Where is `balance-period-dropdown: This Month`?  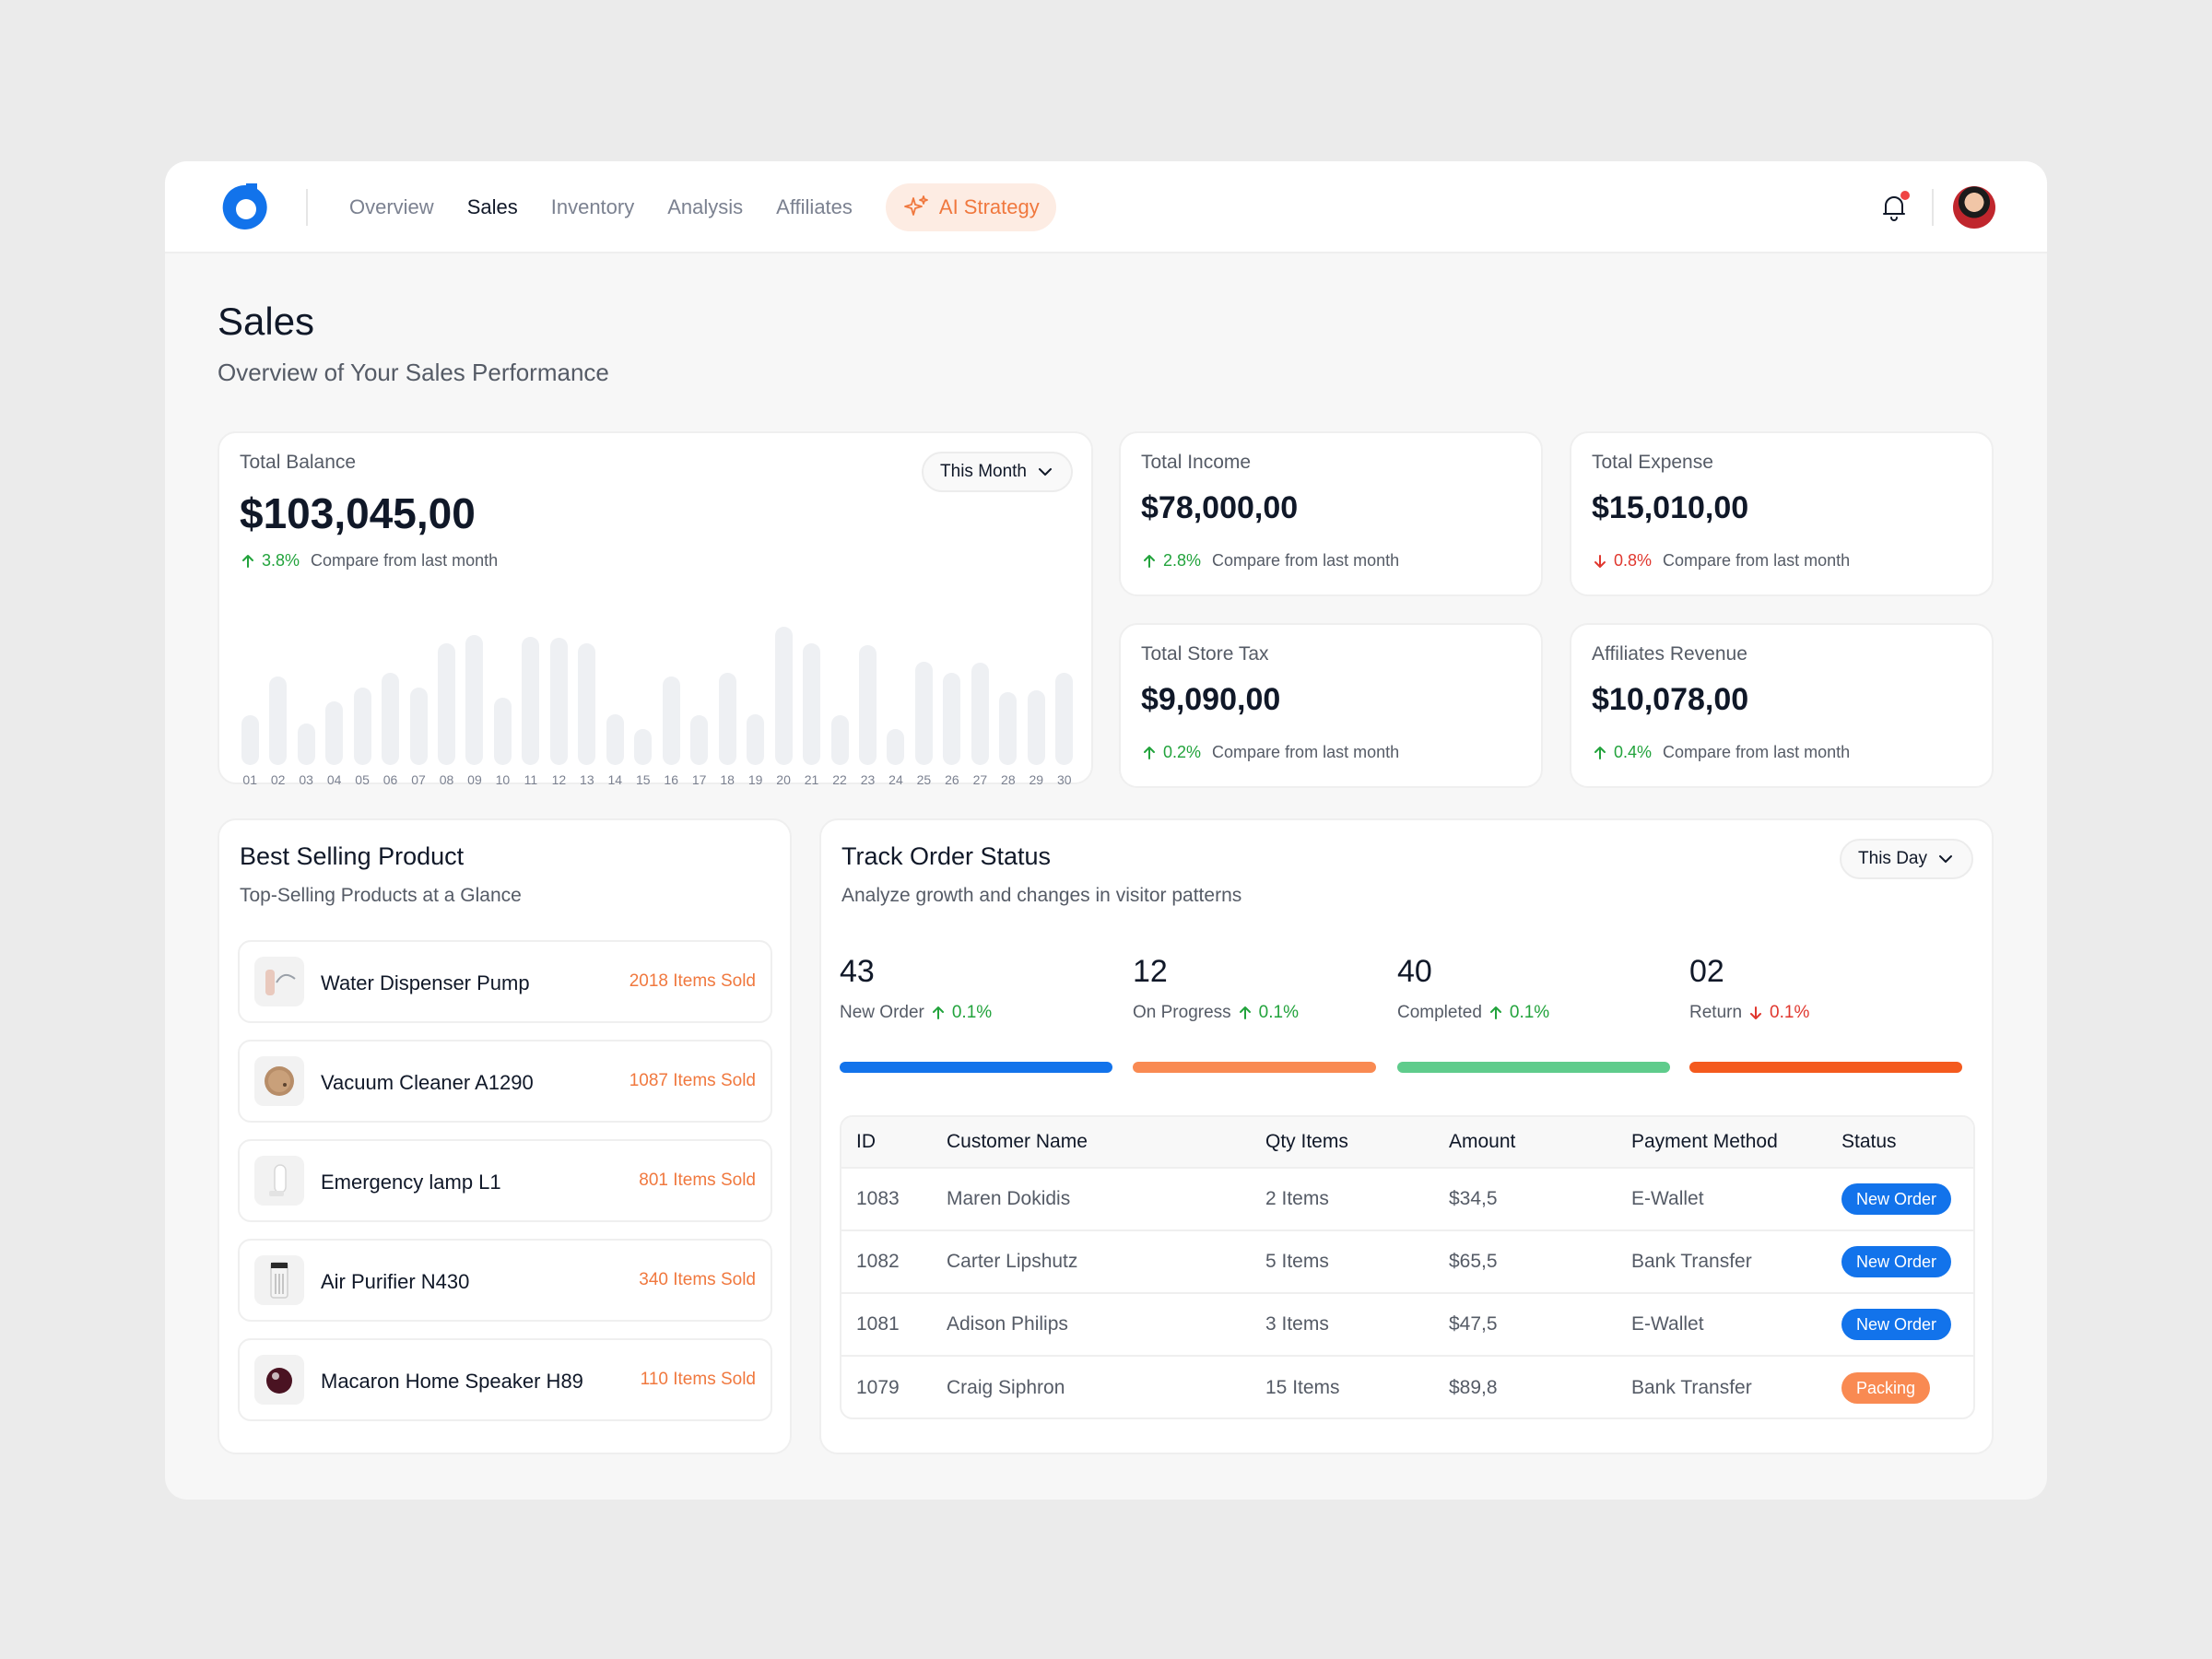
balance-period-dropdown: This Month is located at coordinates (997, 472).